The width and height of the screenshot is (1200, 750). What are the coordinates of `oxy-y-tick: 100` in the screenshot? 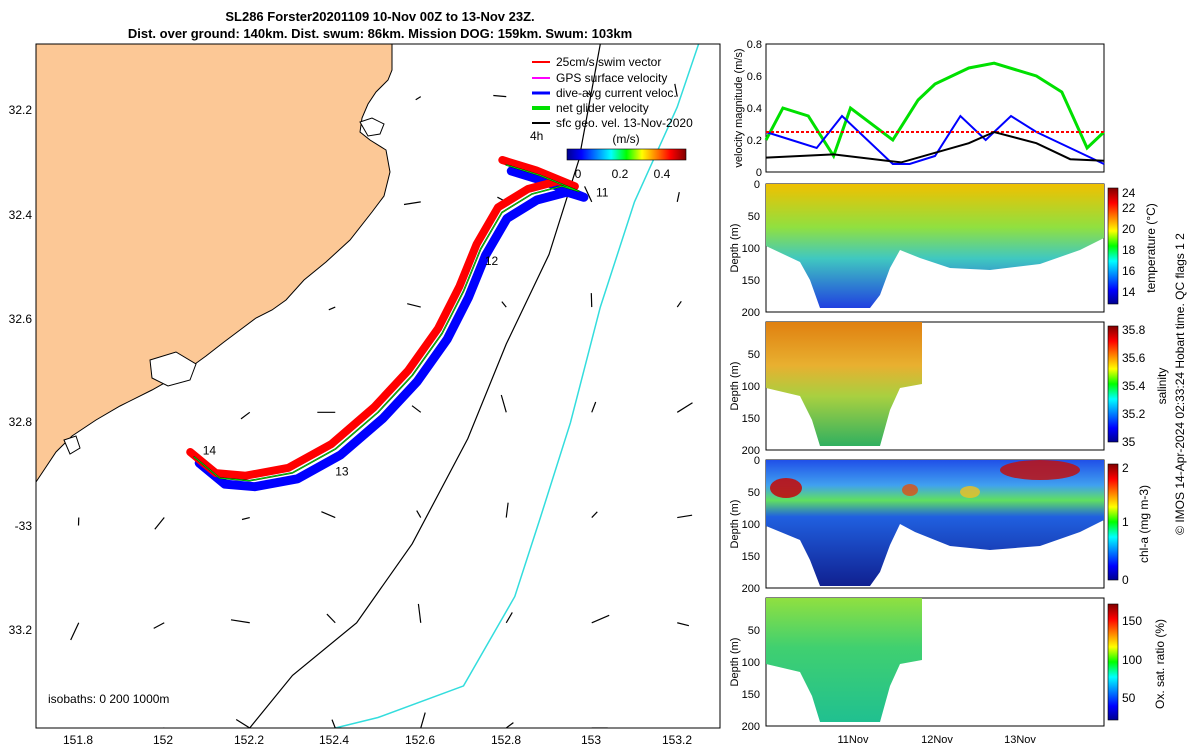 It's located at (751, 663).